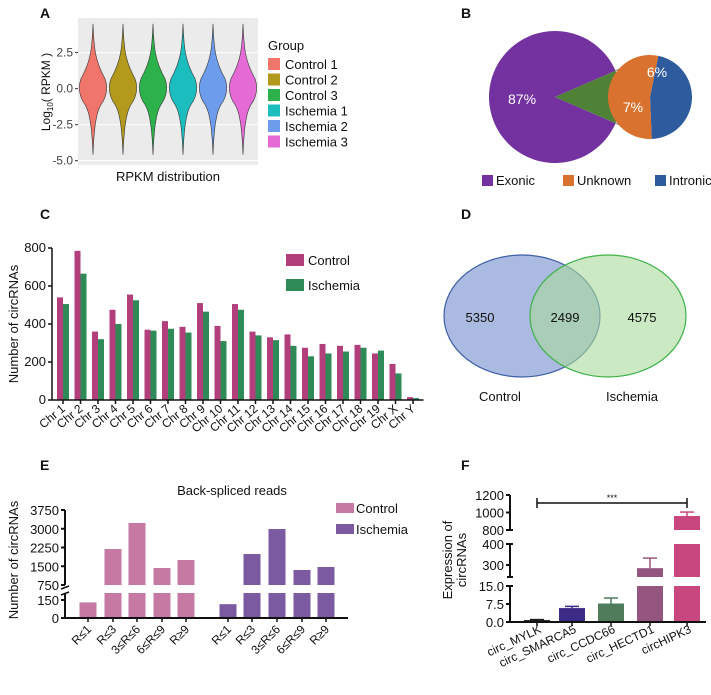 Image resolution: width=711 pixels, height=695 pixels. What do you see at coordinates (491, 586) in the screenshot?
I see `y-tick-label: 15.0` at bounding box center [491, 586].